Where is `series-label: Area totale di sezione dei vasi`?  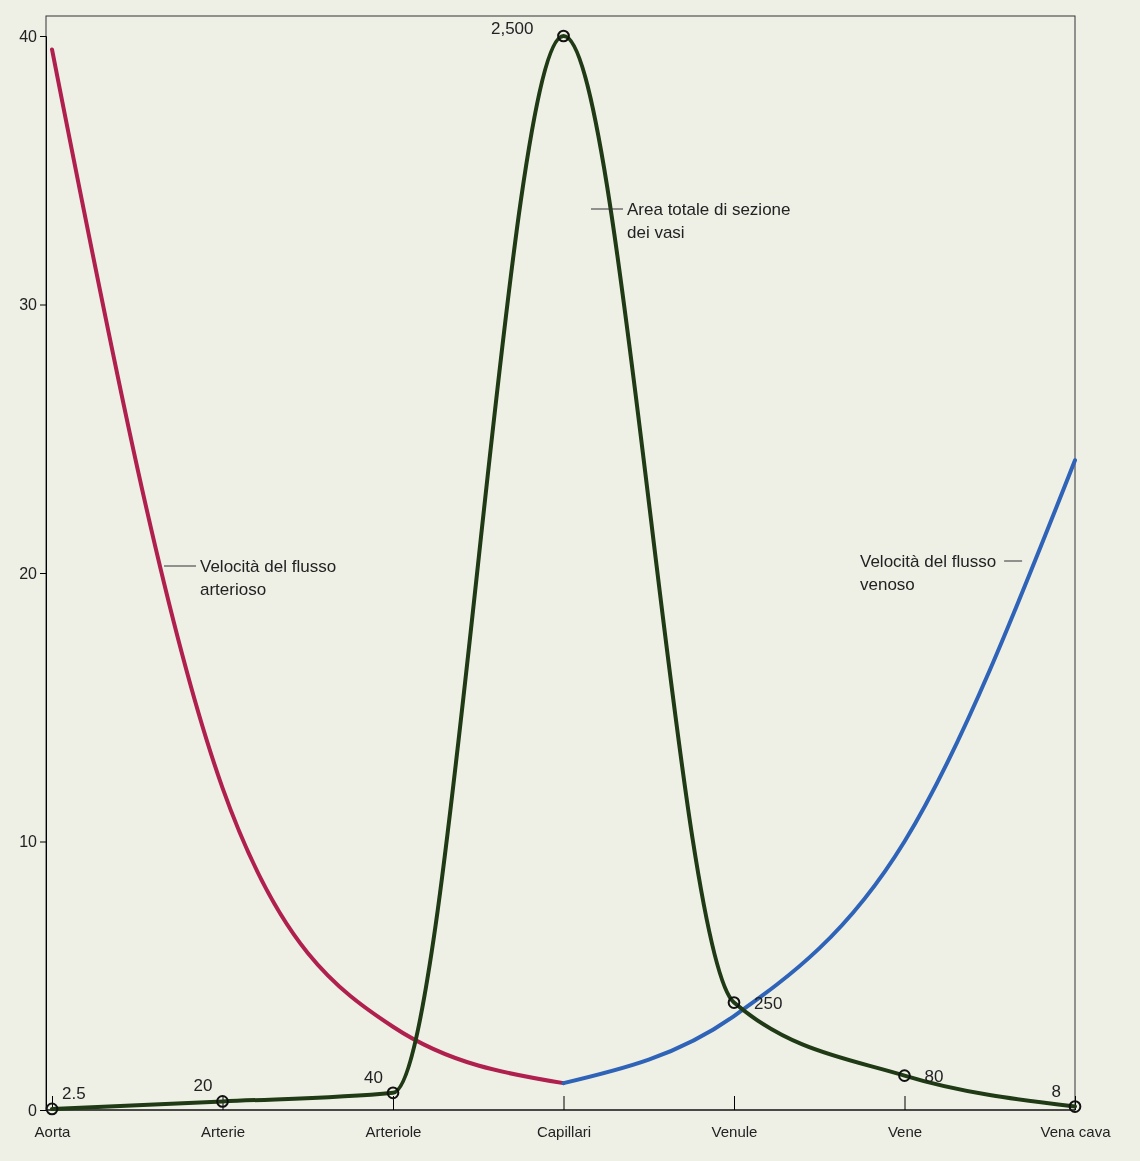
series-label: Area totale di sezione dei vasi is located at coordinates (709, 221).